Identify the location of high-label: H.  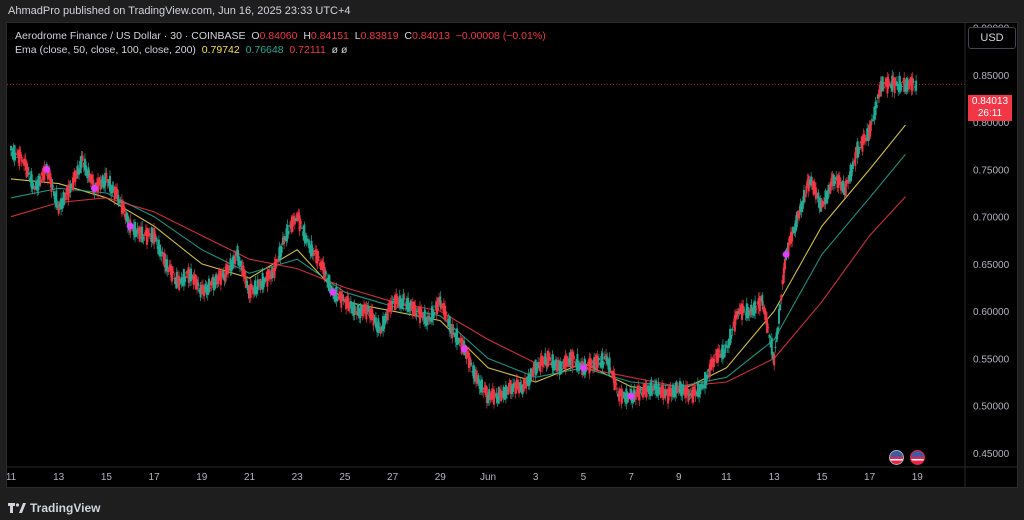
(307, 36).